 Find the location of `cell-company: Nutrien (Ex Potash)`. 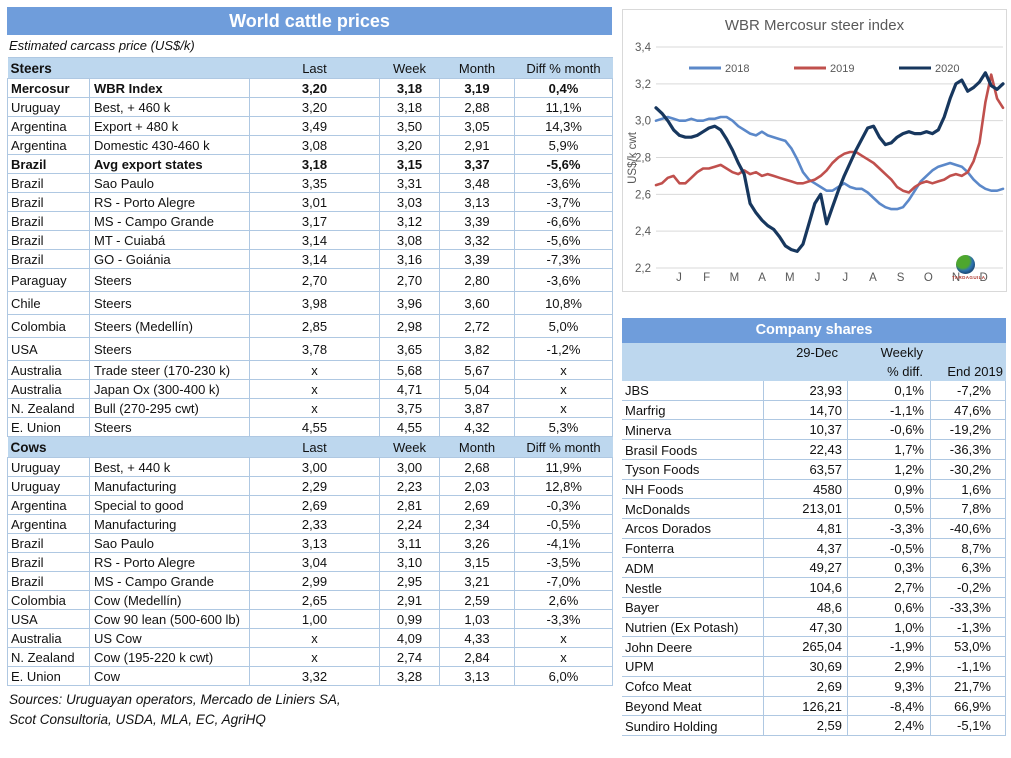

cell-company: Nutrien (Ex Potash) is located at coordinates (693, 627).